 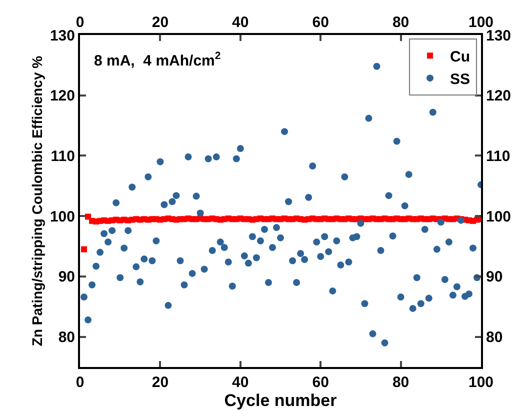 What do you see at coordinates (37, 200) in the screenshot?
I see `y-axis-title: Zn Pating/stripping Coulombic Efficiency %` at bounding box center [37, 200].